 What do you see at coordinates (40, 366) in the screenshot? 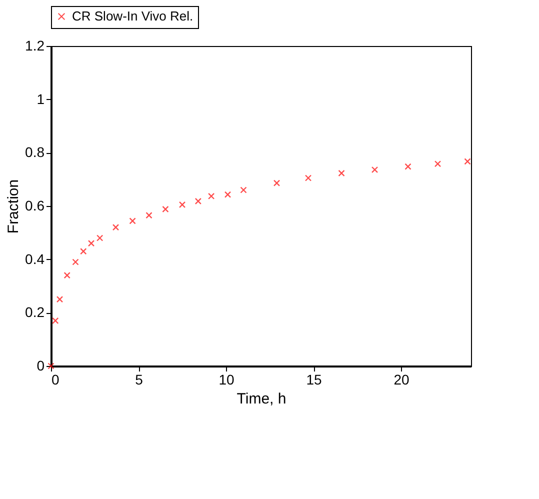
I see `y-tick-label: 0` at bounding box center [40, 366].